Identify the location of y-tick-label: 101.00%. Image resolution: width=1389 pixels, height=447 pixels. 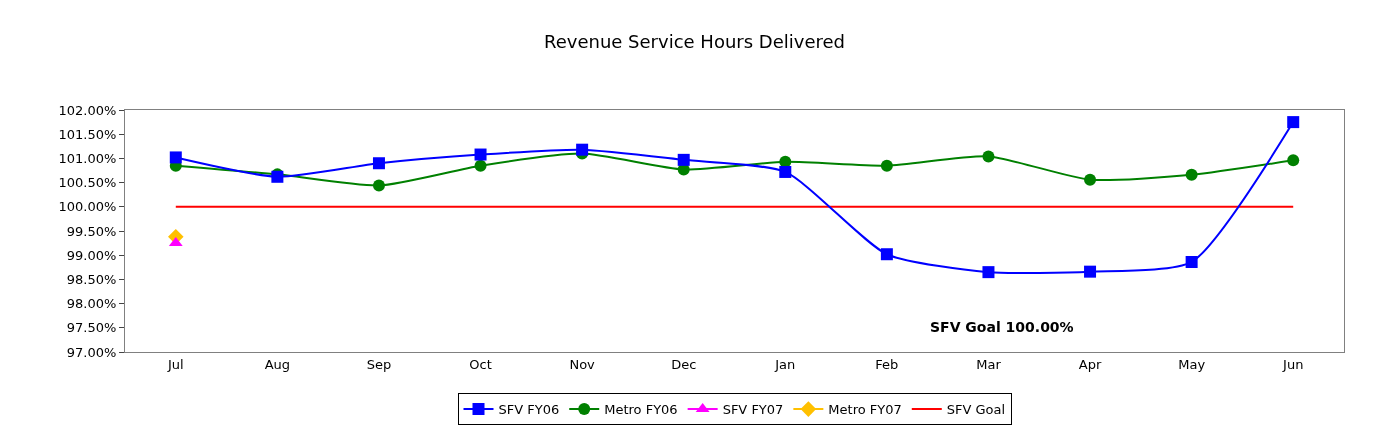
(87, 158).